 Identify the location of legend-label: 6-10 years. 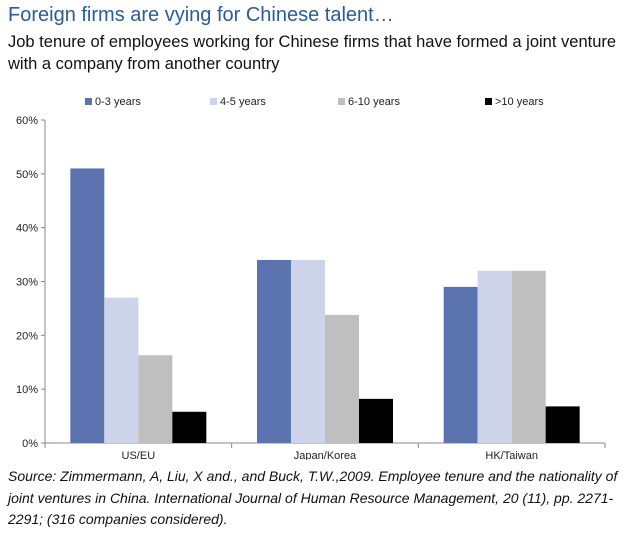
(374, 102).